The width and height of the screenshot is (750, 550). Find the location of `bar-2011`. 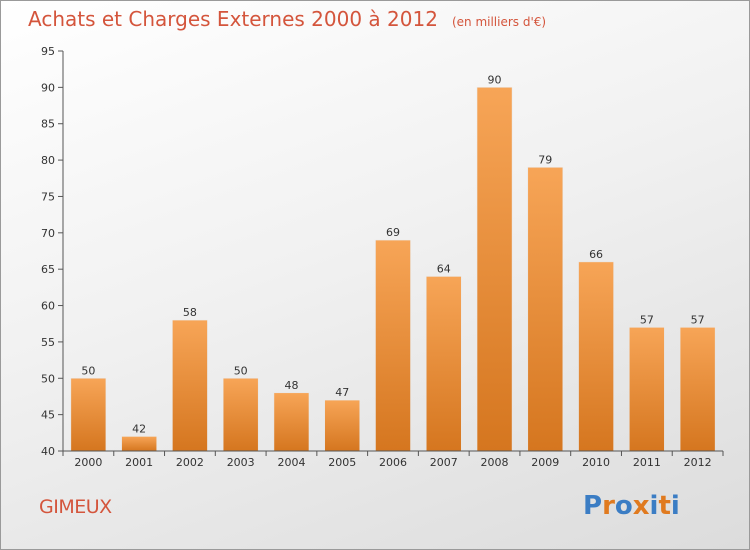

bar-2011 is located at coordinates (647, 389).